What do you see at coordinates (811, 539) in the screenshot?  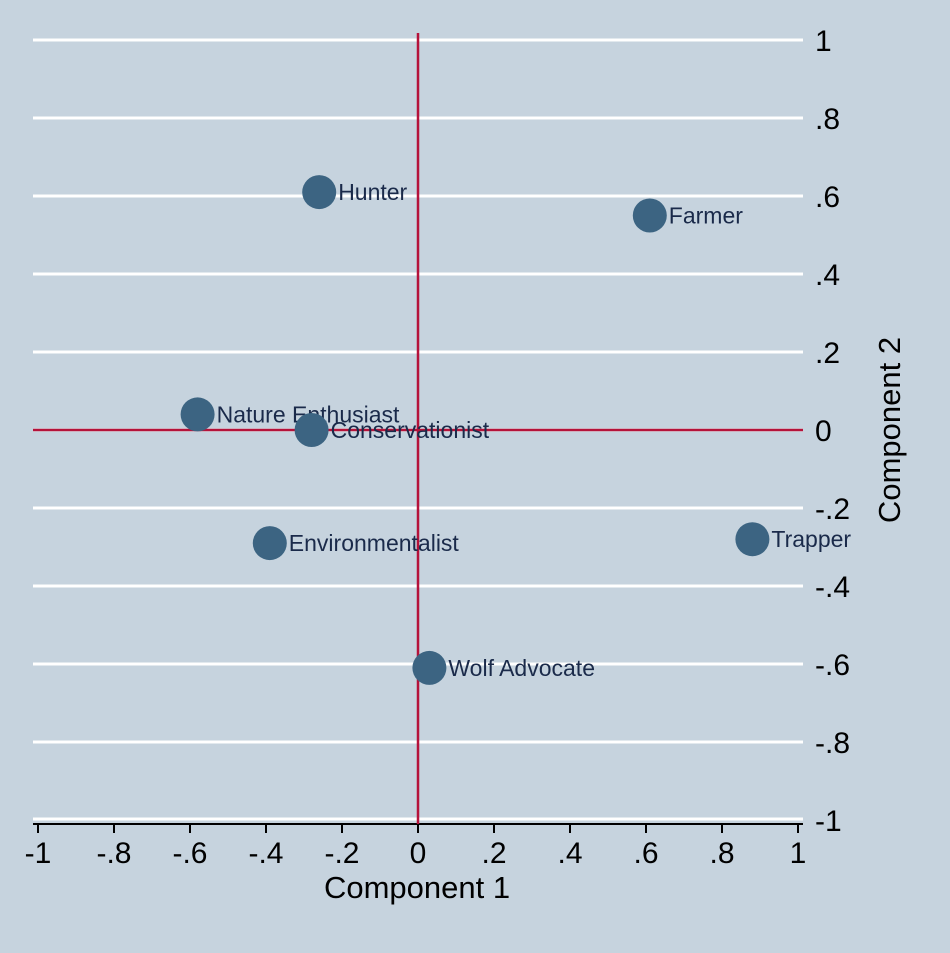 I see `data-point-label: Trapper` at bounding box center [811, 539].